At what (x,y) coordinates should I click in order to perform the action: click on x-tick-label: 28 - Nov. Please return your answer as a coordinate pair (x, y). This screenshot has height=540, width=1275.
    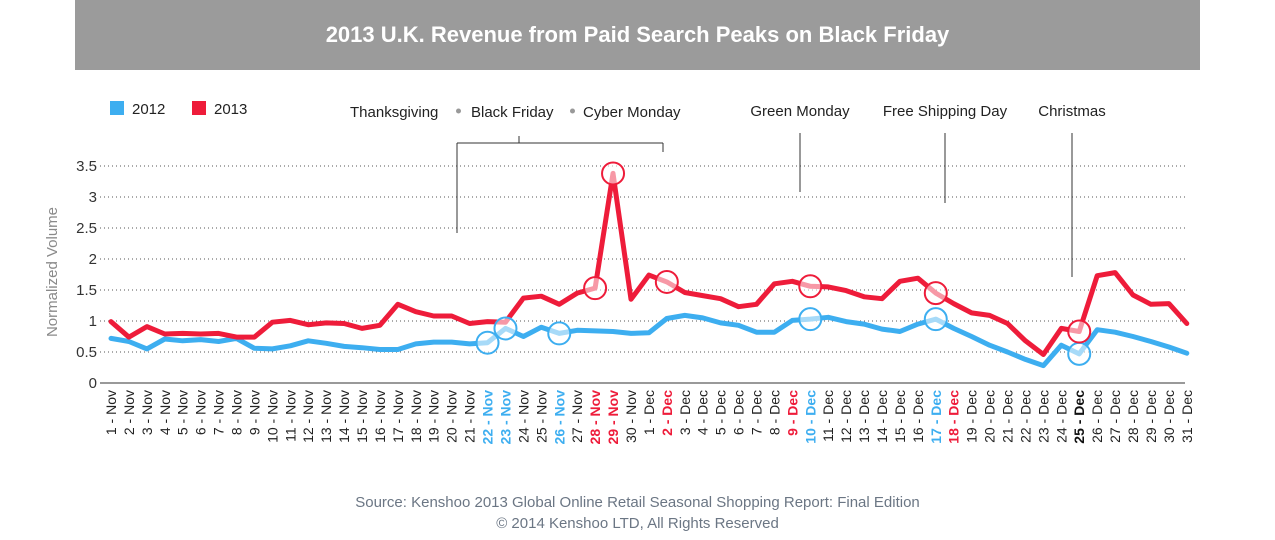
    Looking at the image, I should click on (595, 417).